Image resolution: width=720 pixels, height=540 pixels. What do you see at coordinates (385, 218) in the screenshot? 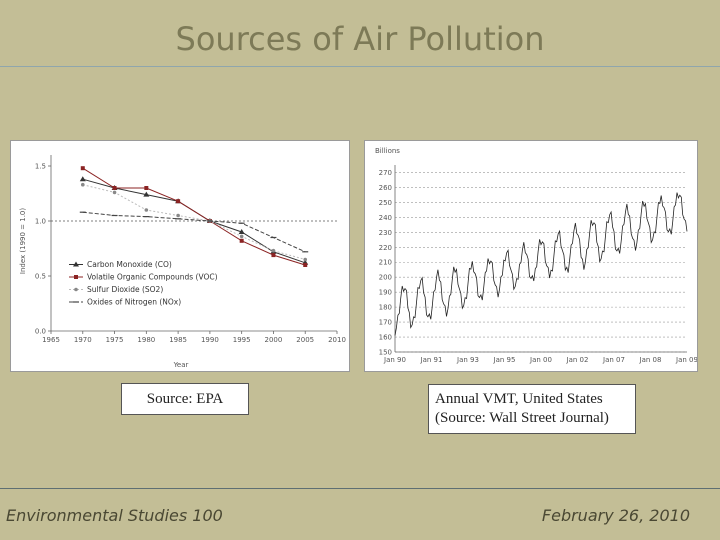
I see `vmt-y-tick-label: 240` at bounding box center [385, 218].